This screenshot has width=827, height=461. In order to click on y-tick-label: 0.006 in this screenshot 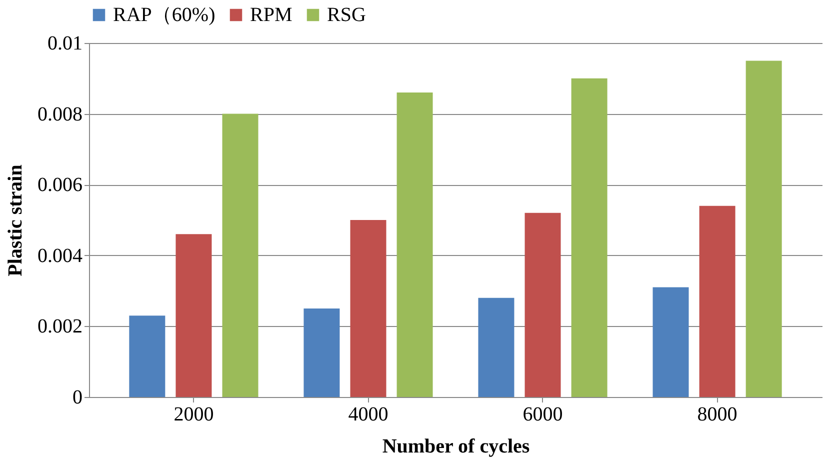, I will do `click(60, 185)`.